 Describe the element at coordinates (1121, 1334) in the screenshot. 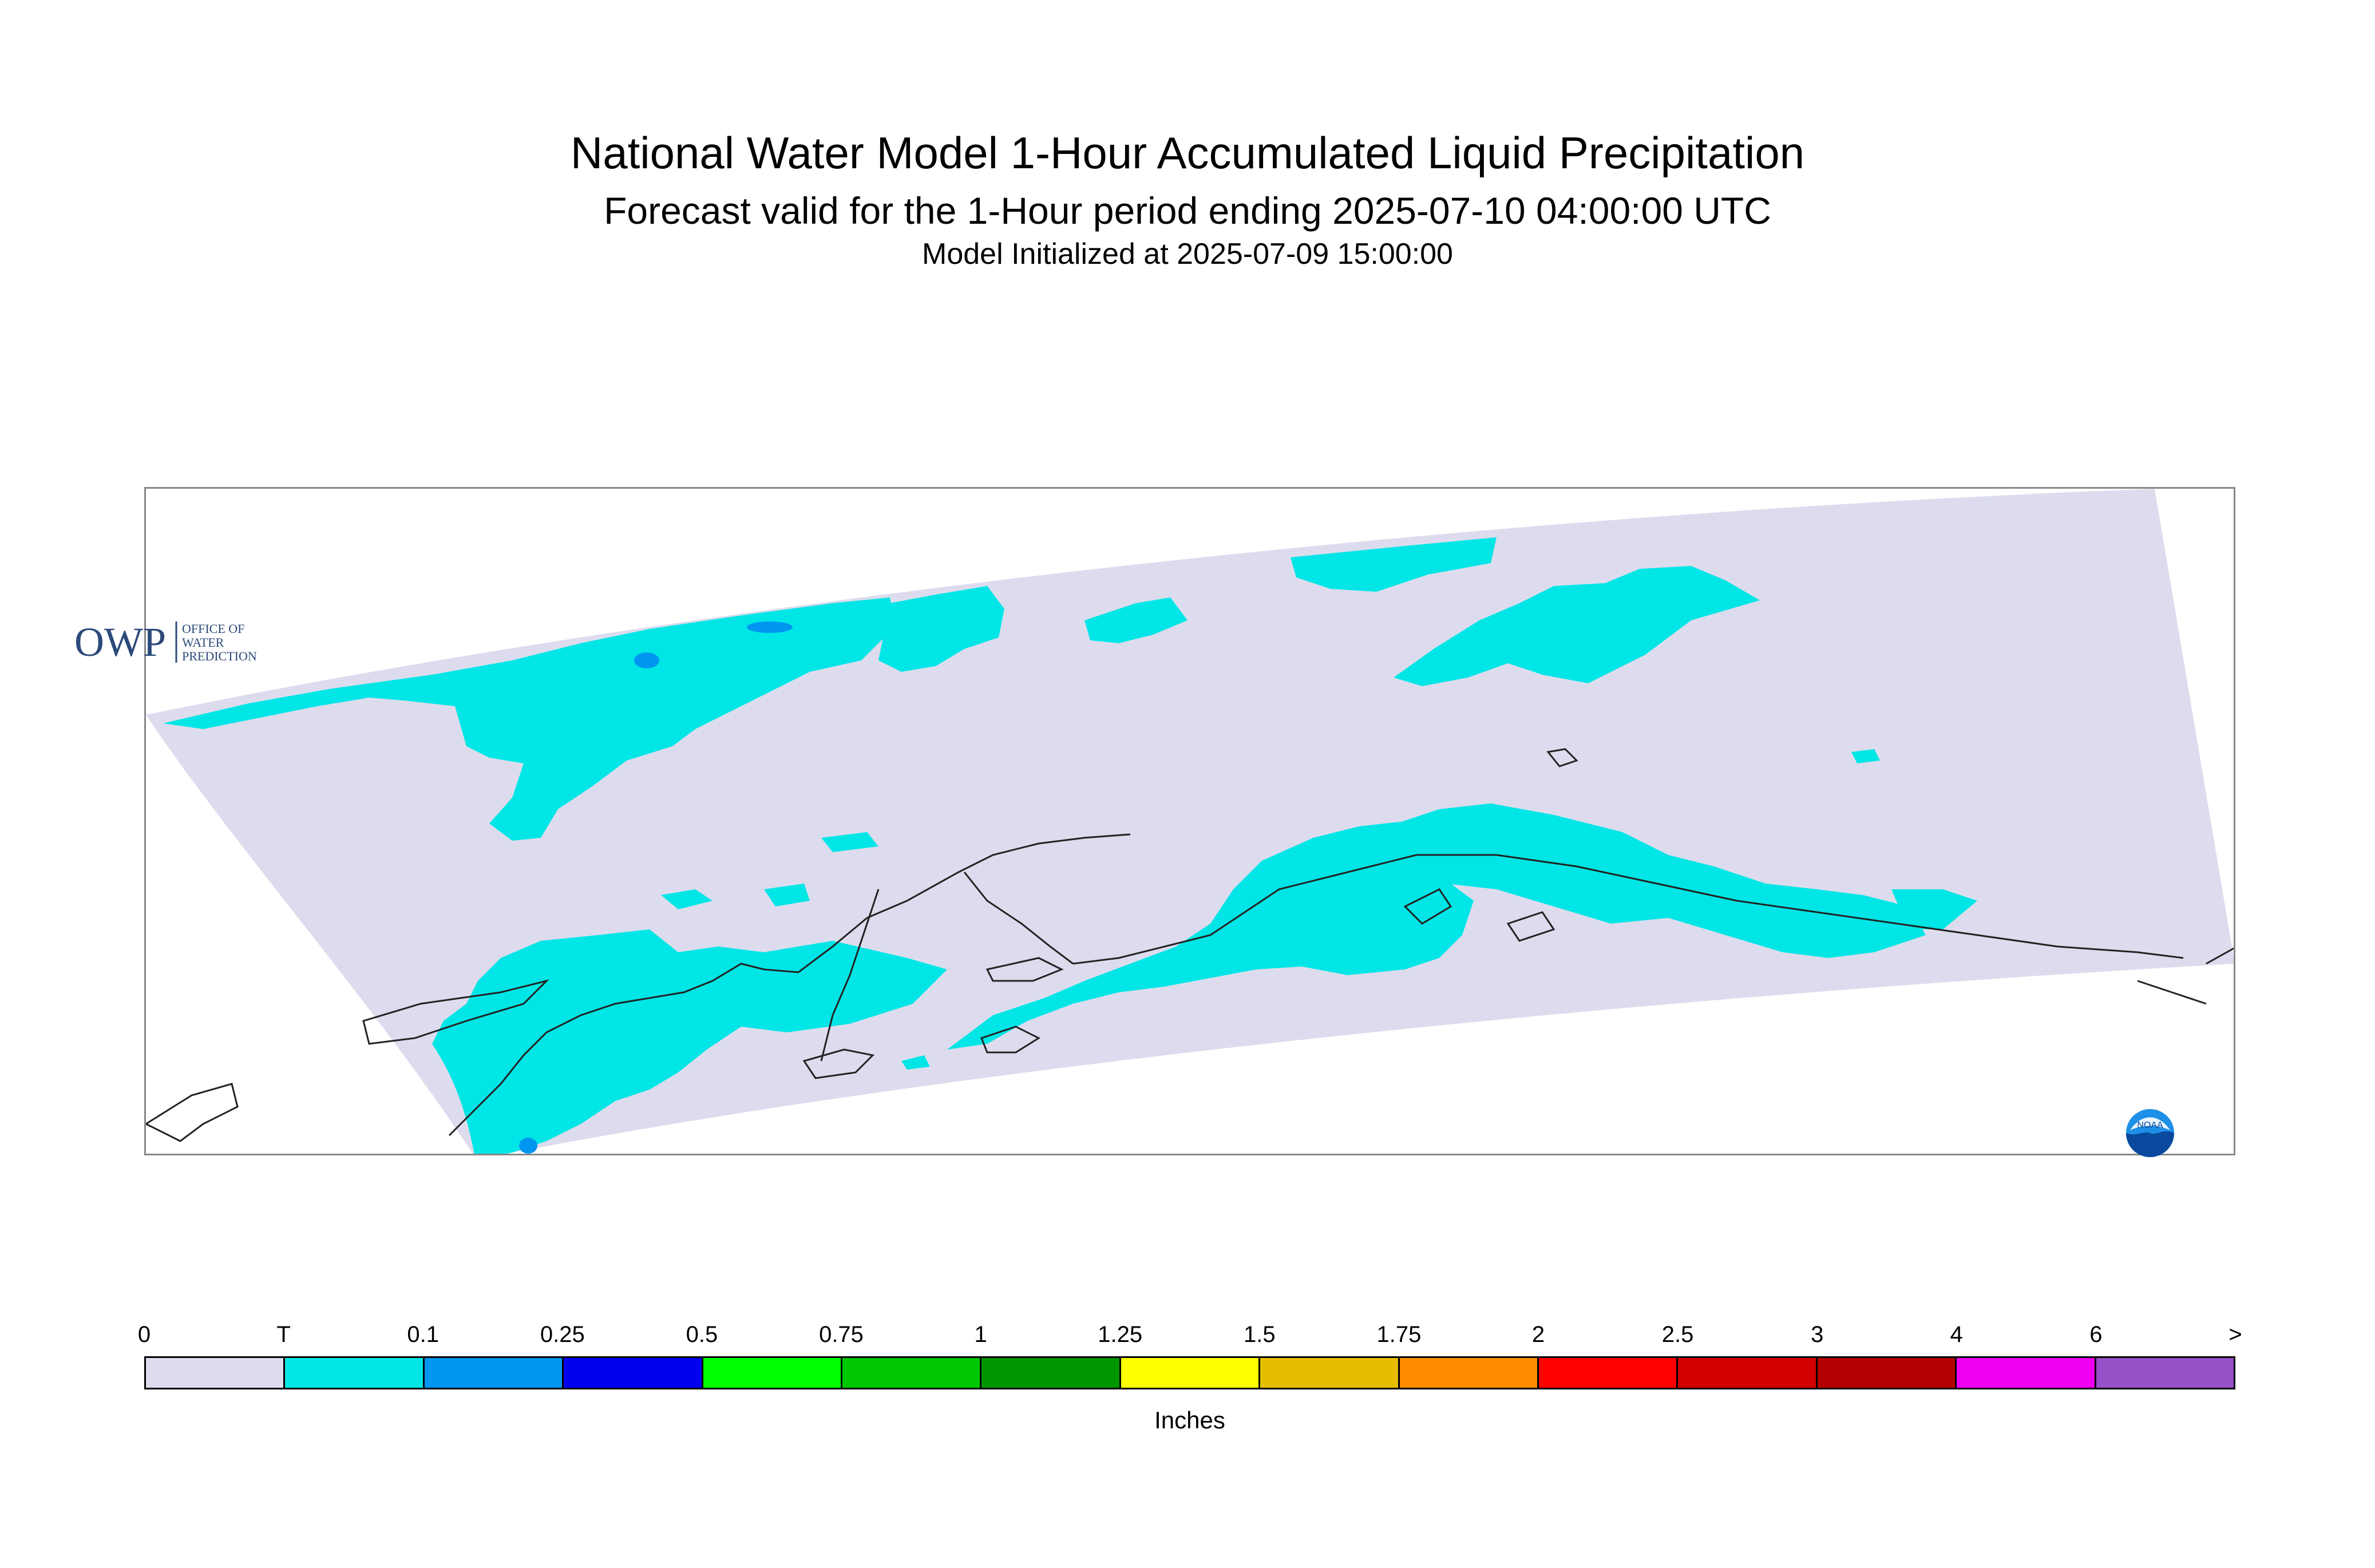

I see `legend-tick-label: 1.25` at that location.